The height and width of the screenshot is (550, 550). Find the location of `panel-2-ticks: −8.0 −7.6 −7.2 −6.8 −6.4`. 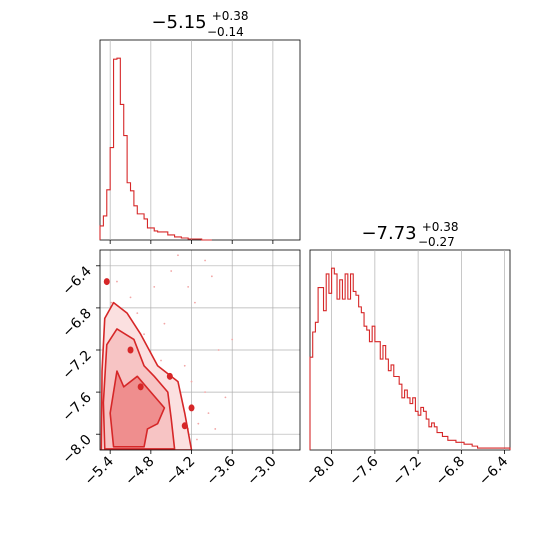

panel-2-ticks: −8.0 −7.6 −7.2 −6.8 −6.4 is located at coordinates (407, 469).